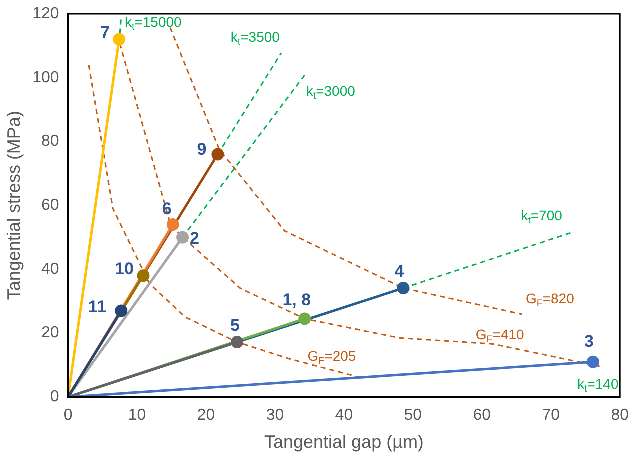 This screenshot has width=632, height=458. What do you see at coordinates (137, 415) in the screenshot?
I see `x-tick-label: 10` at bounding box center [137, 415].